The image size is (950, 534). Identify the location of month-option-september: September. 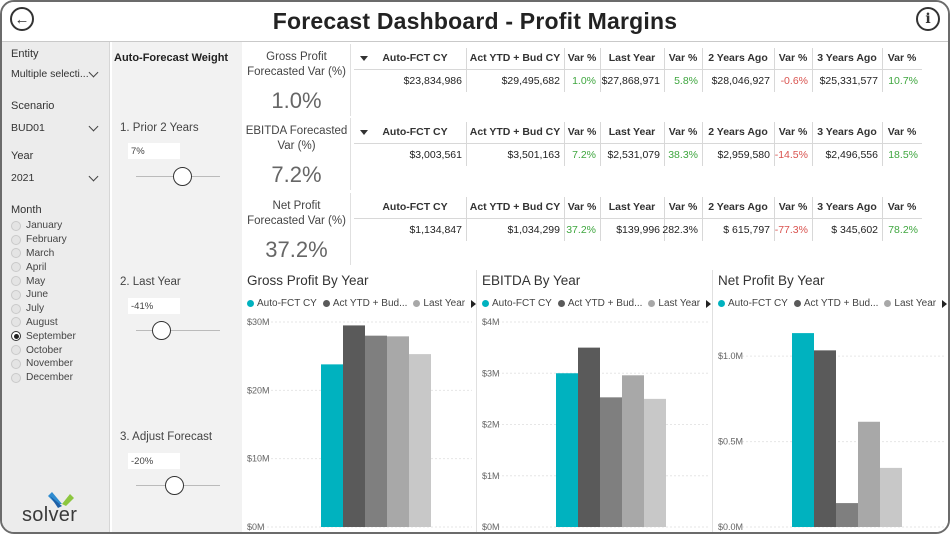
(58, 336).